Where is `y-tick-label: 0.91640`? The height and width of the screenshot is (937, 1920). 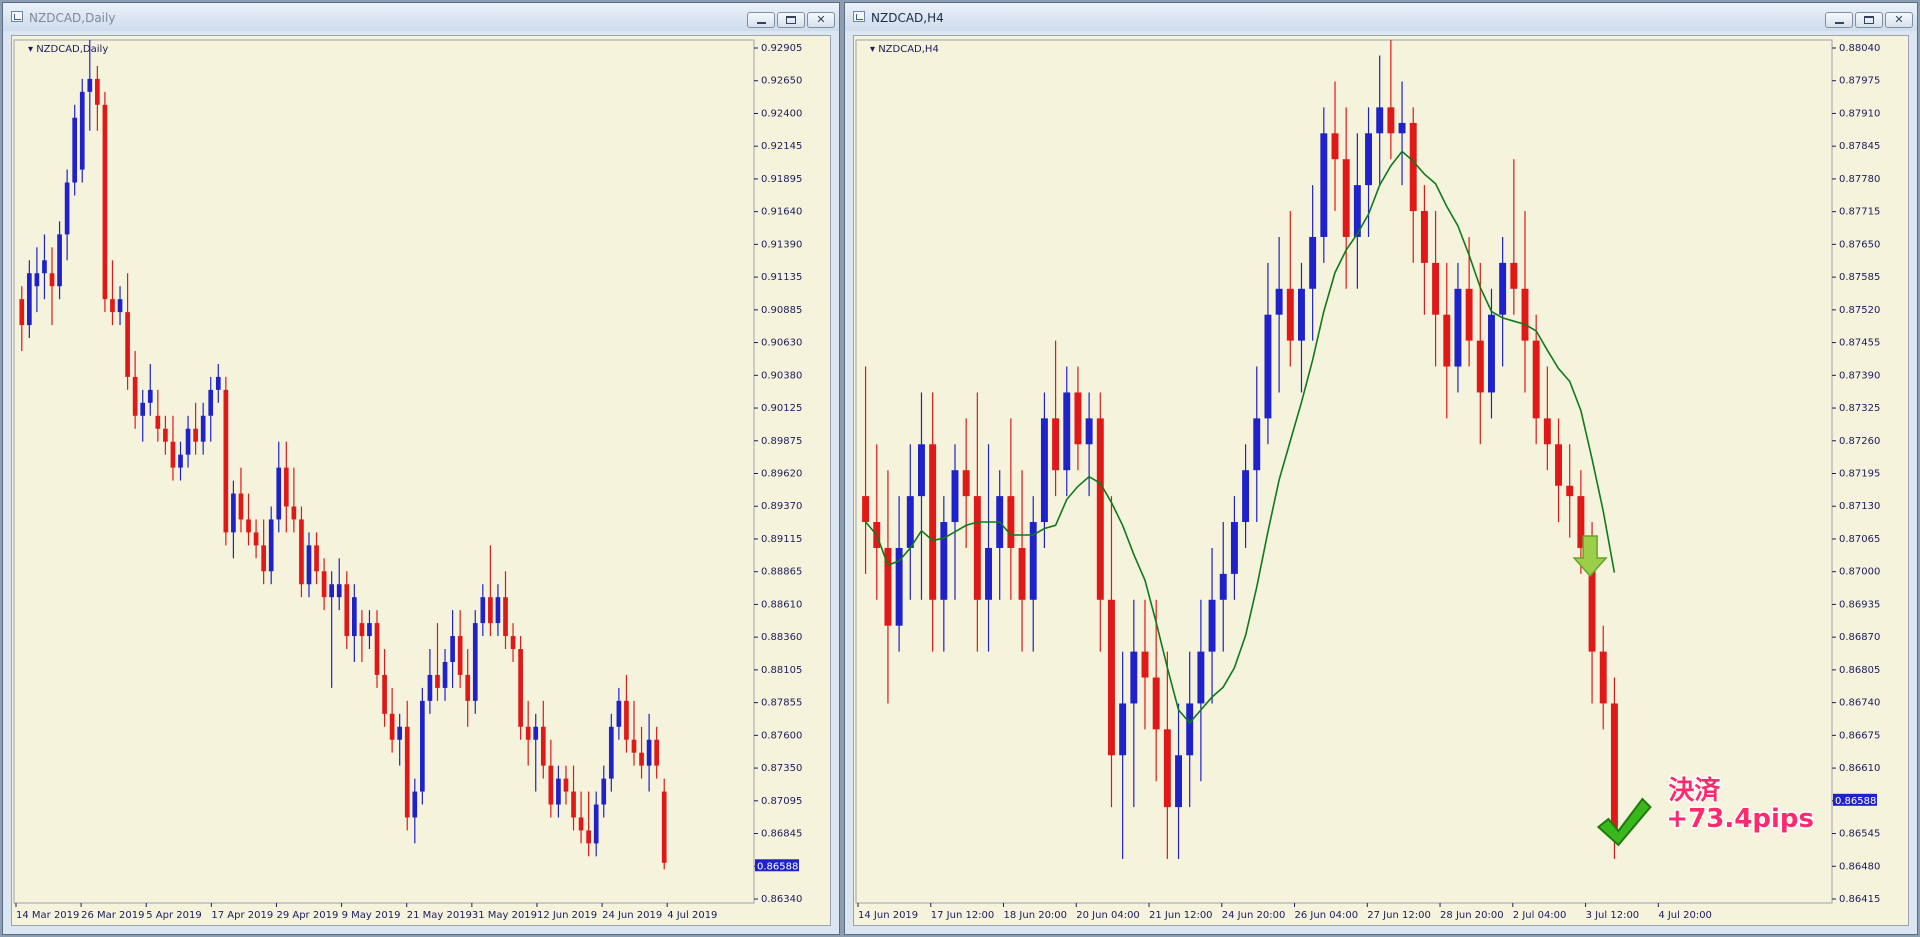
y-tick-label: 0.91640 is located at coordinates (781, 212).